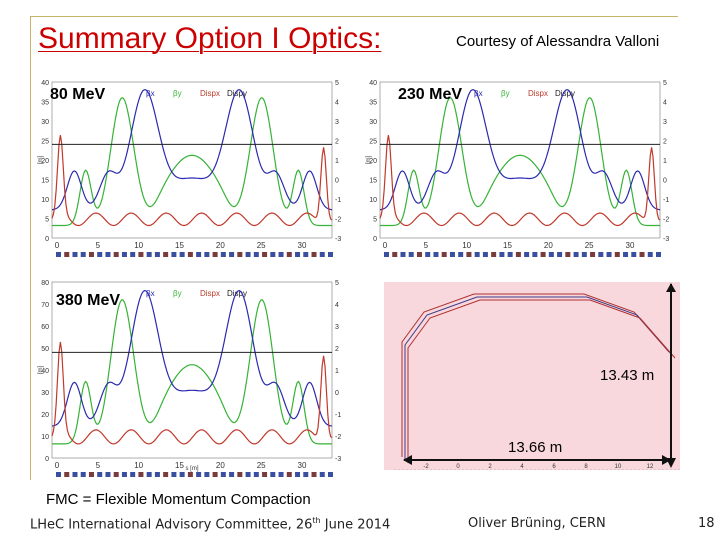 Image resolution: width=720 pixels, height=540 pixels. Describe the element at coordinates (466, 245) in the screenshot. I see `bottom-tick-label: 10` at that location.